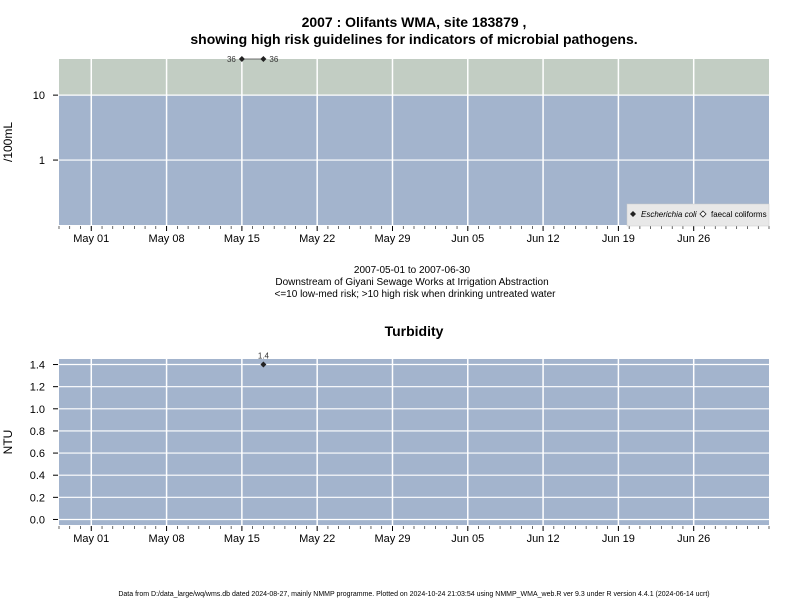 Image resolution: width=800 pixels, height=600 pixels. I want to click on turbidity-y-axis: 0.0 0.2 0.4 0.6 0.8 1.0 1.2 1.4, so click(44, 443).